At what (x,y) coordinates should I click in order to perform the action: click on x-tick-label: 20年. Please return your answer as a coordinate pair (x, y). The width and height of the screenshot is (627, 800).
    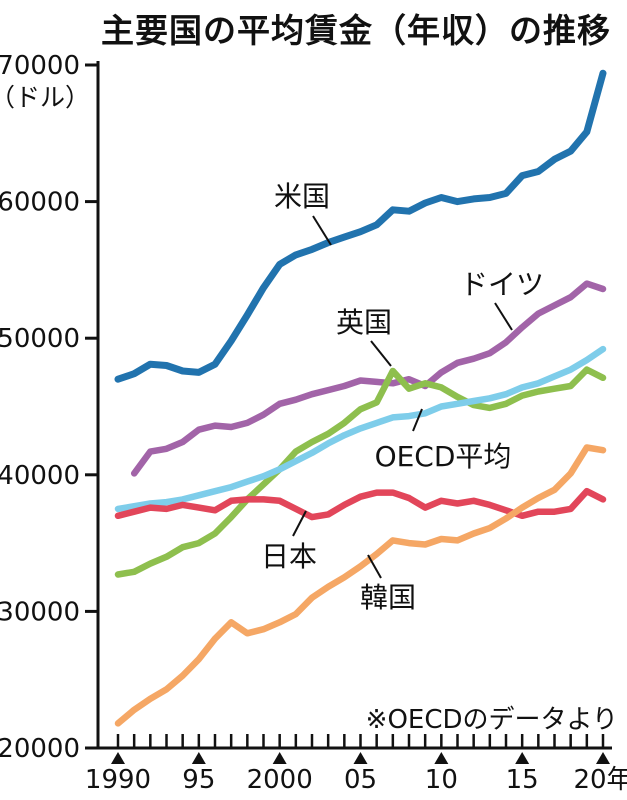
    Looking at the image, I should click on (600, 780).